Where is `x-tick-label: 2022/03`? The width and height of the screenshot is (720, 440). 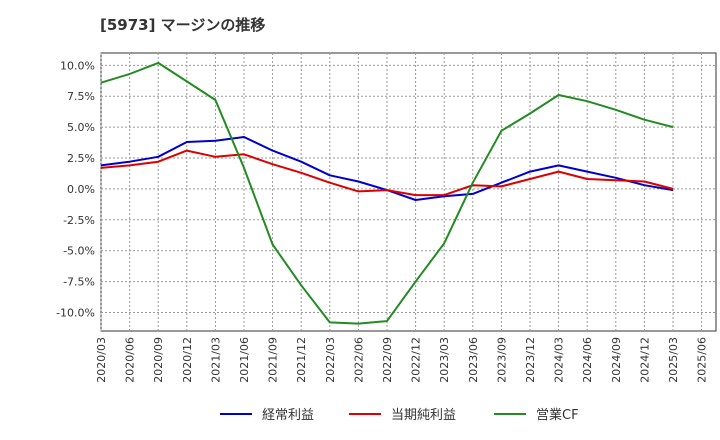 x-tick-label: 2022/03 is located at coordinates (330, 360).